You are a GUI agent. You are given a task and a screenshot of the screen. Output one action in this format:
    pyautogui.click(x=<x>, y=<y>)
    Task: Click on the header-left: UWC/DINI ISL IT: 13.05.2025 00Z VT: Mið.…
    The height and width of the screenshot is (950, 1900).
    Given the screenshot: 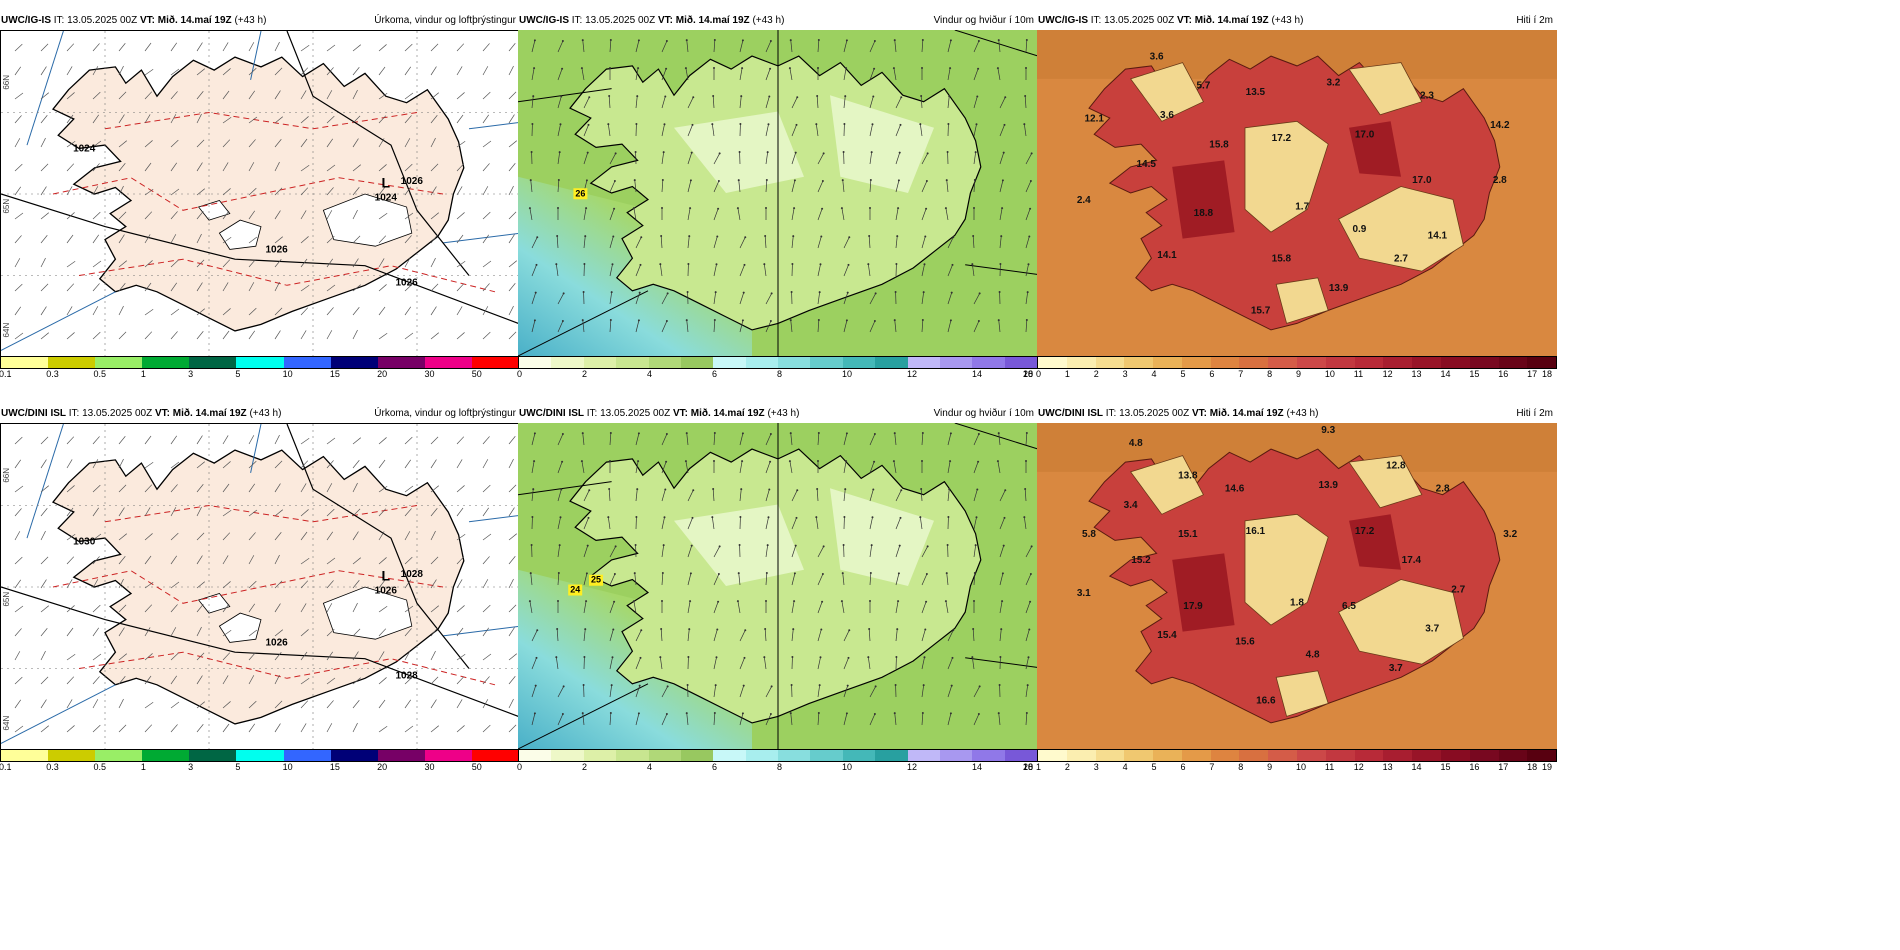 What is the action you would take?
    pyautogui.click(x=1178, y=414)
    